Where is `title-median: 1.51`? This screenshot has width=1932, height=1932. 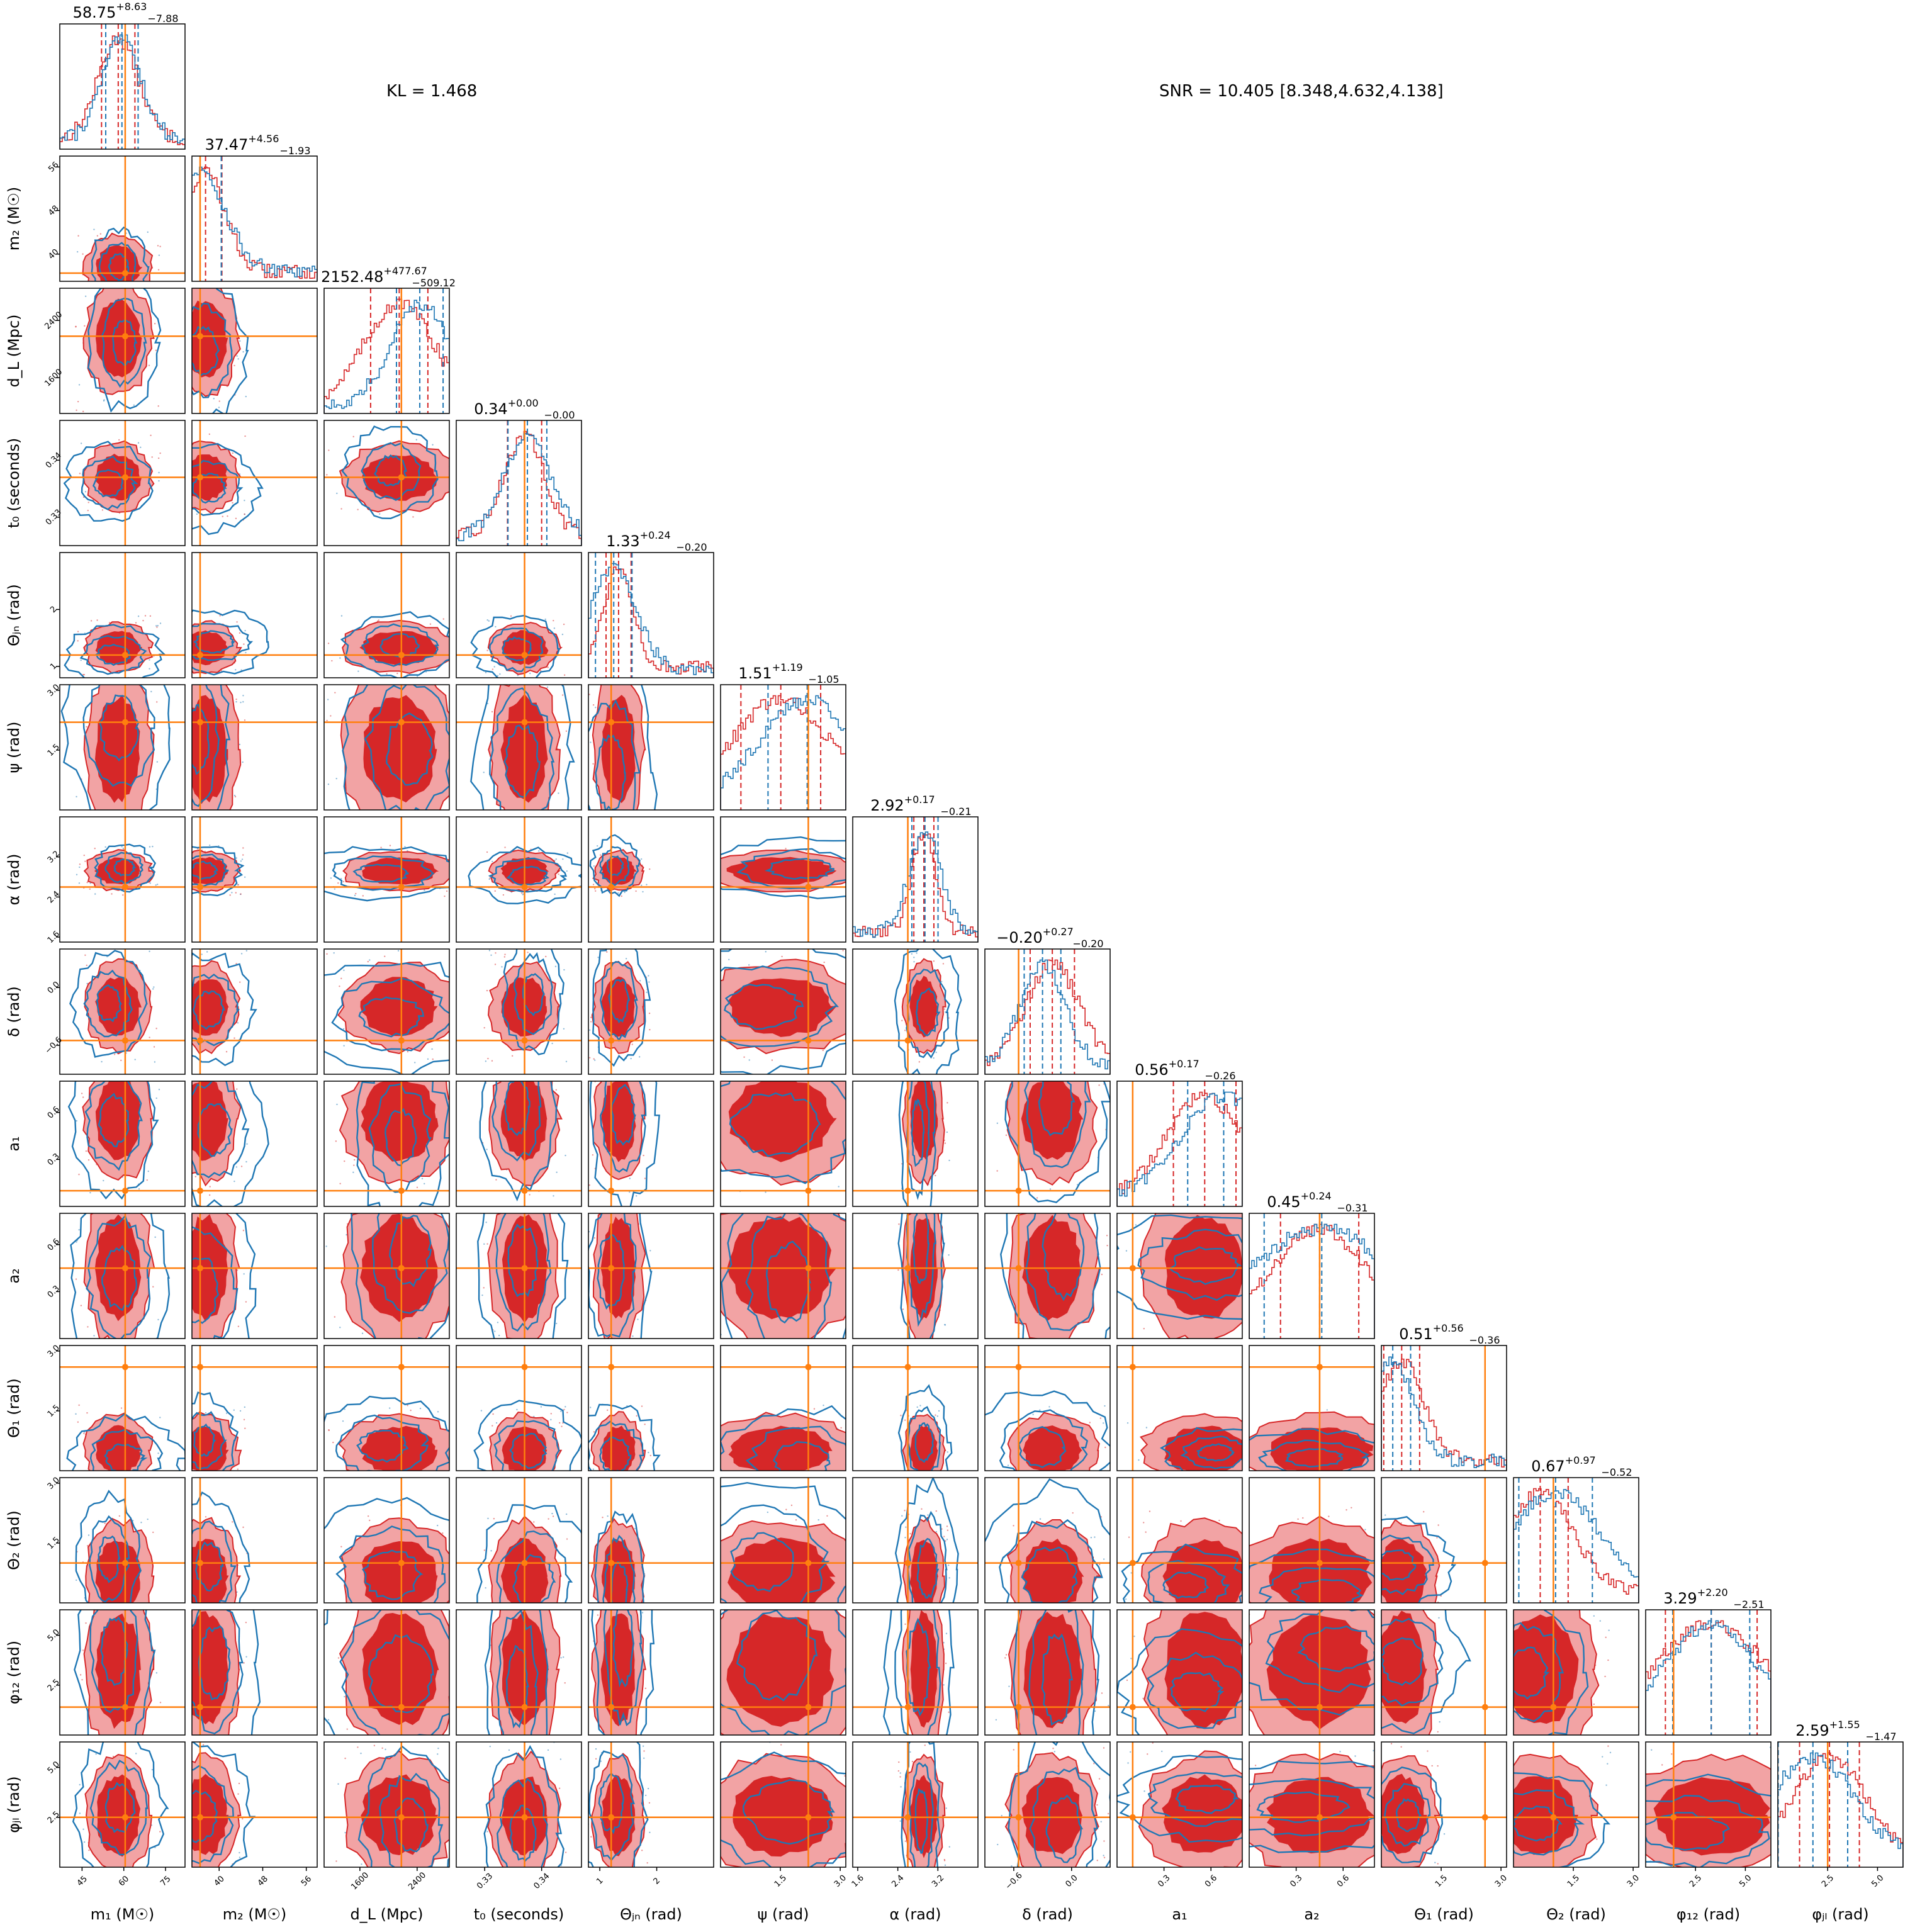
title-median: 1.51 is located at coordinates (755, 673).